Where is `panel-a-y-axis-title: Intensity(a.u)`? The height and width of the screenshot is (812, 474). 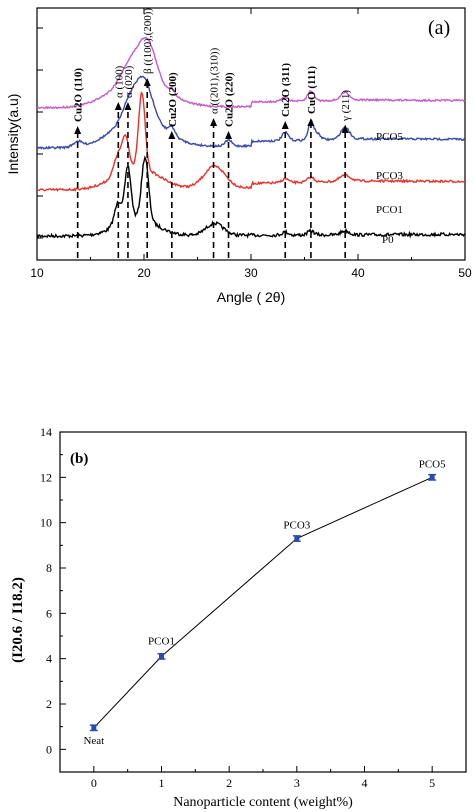
panel-a-y-axis-title: Intensity(a.u) is located at coordinates (13, 134).